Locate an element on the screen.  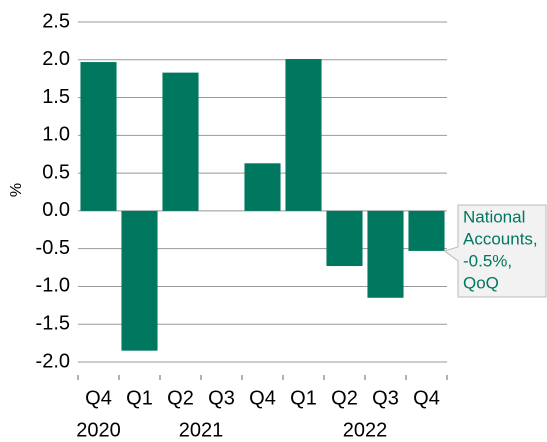
y-axis-label: % is located at coordinates (16, 190).